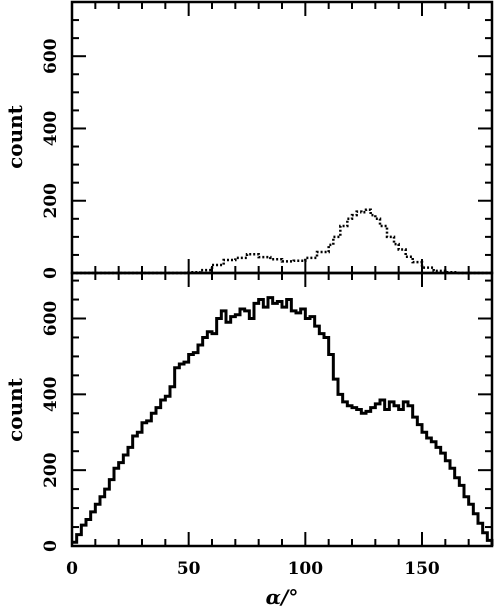  What do you see at coordinates (15, 136) in the screenshot?
I see `top-y-axis-label: count` at bounding box center [15, 136].